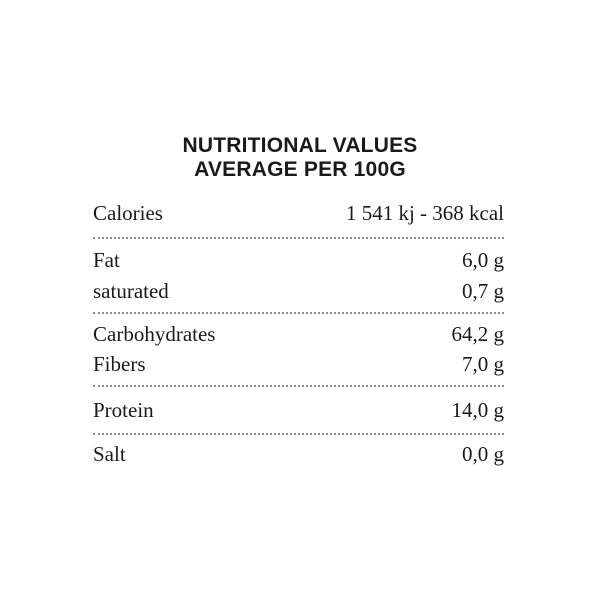 The image size is (600, 600). I want to click on row-label: Calories, so click(128, 213).